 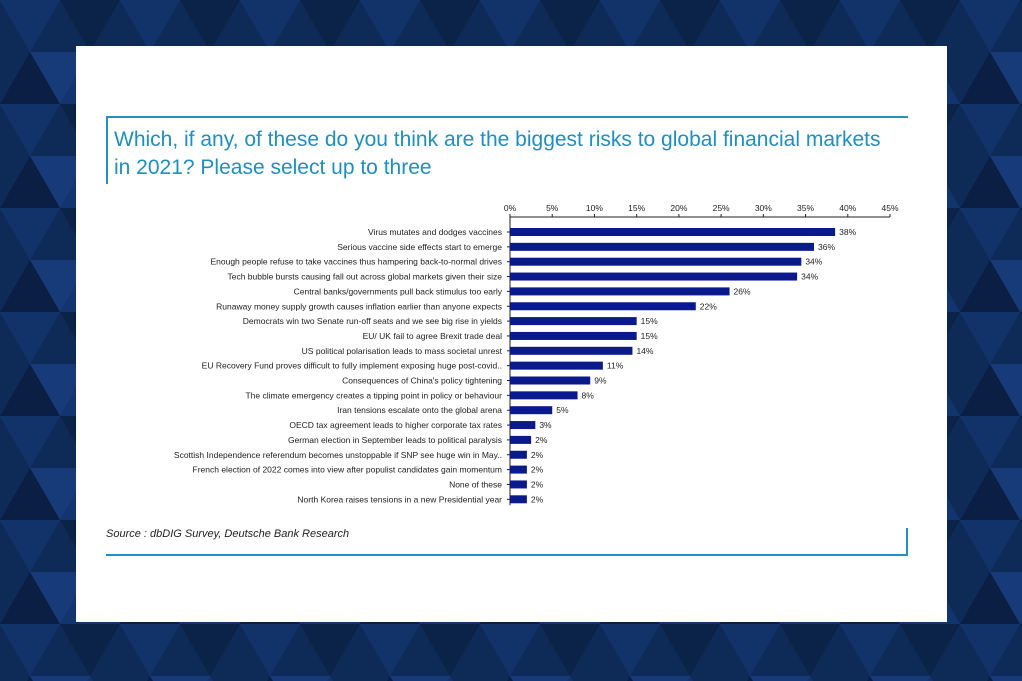 I want to click on x-tick-label: 10%, so click(x=594, y=208).